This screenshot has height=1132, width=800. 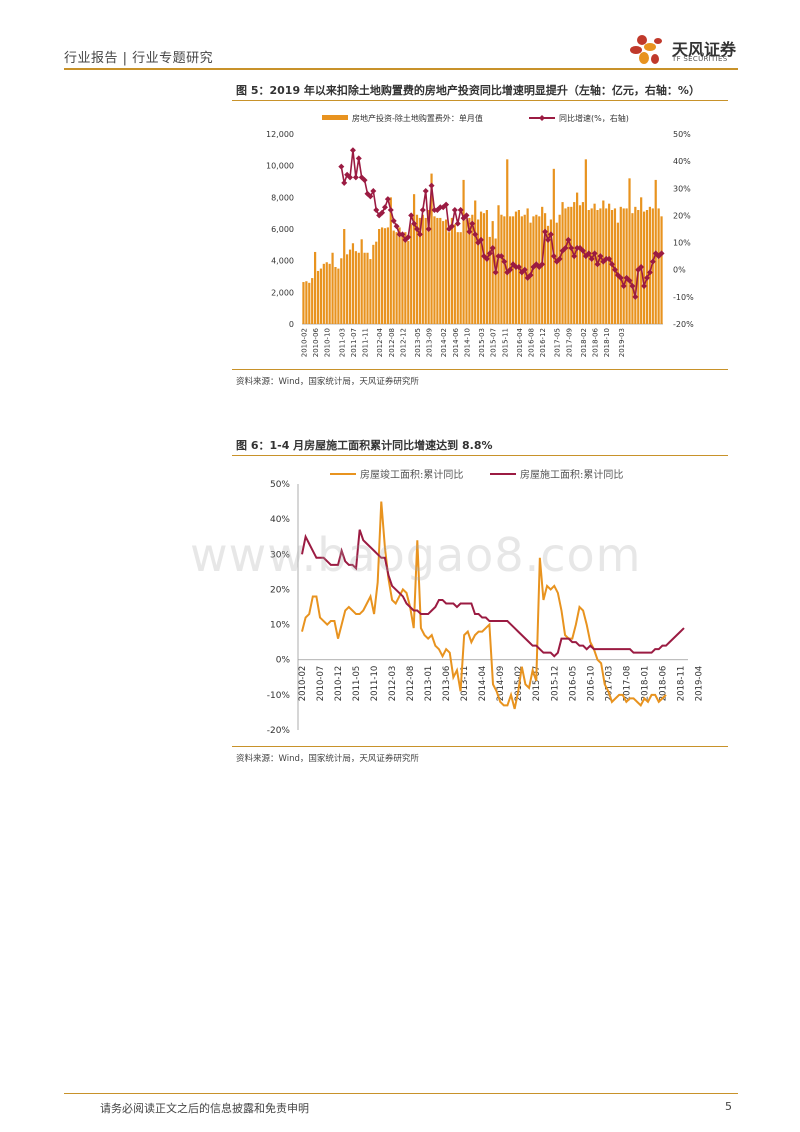 What do you see at coordinates (728, 1106) in the screenshot?
I see `page-number: 5` at bounding box center [728, 1106].